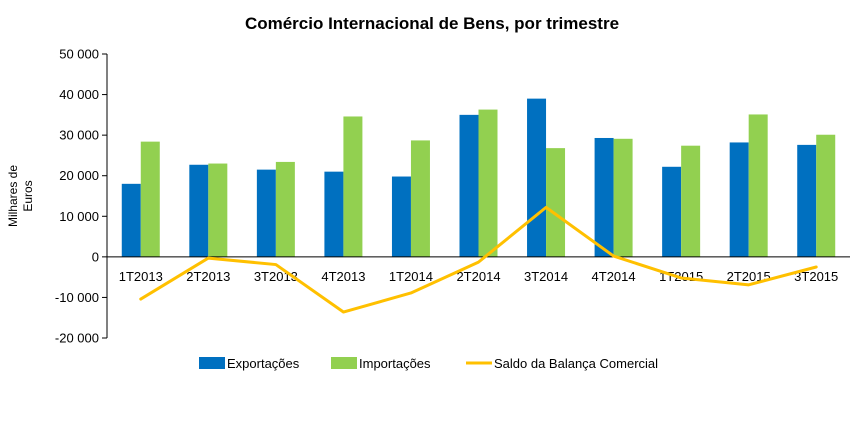  Describe the element at coordinates (395, 363) in the screenshot. I see `legend-label: Importações` at that location.